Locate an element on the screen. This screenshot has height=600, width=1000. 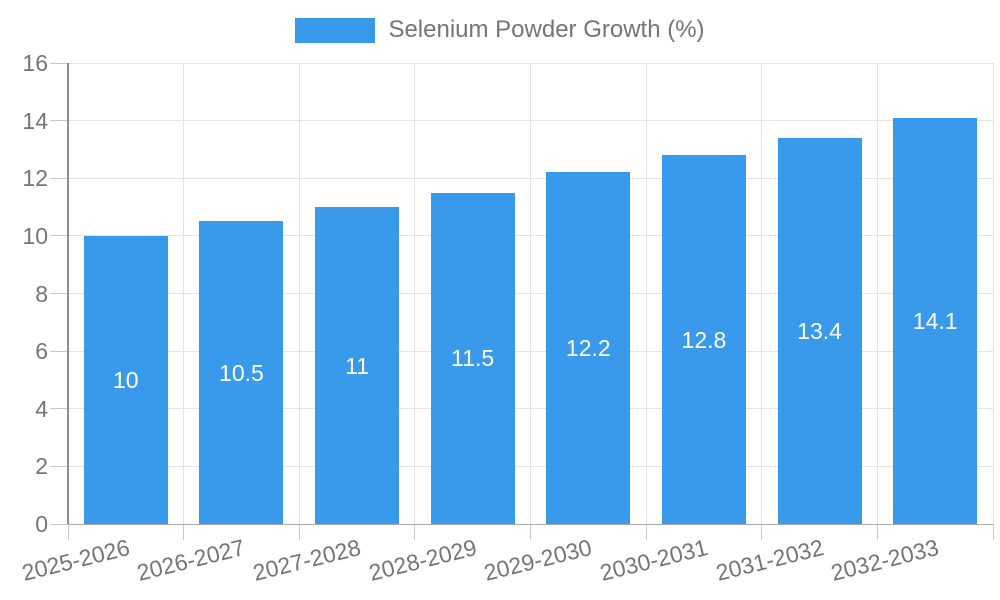
y-axis-tick-label: 2 is located at coordinates (41, 466).